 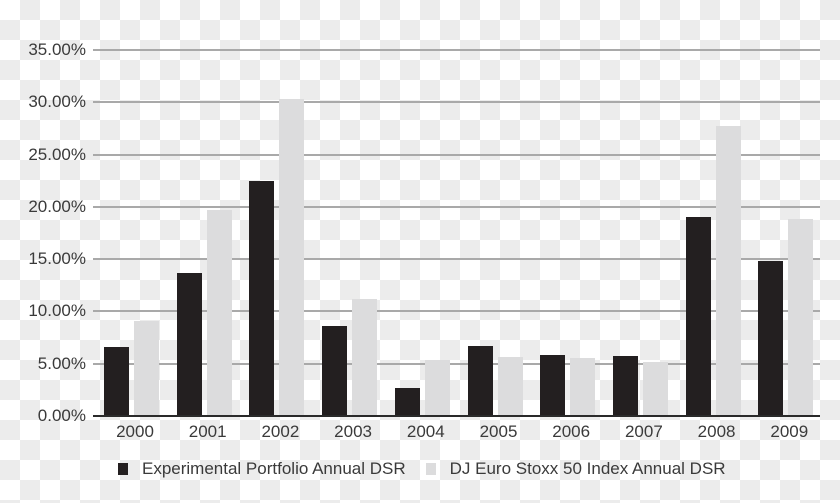 I want to click on bar-experimental-2002, so click(x=262, y=298).